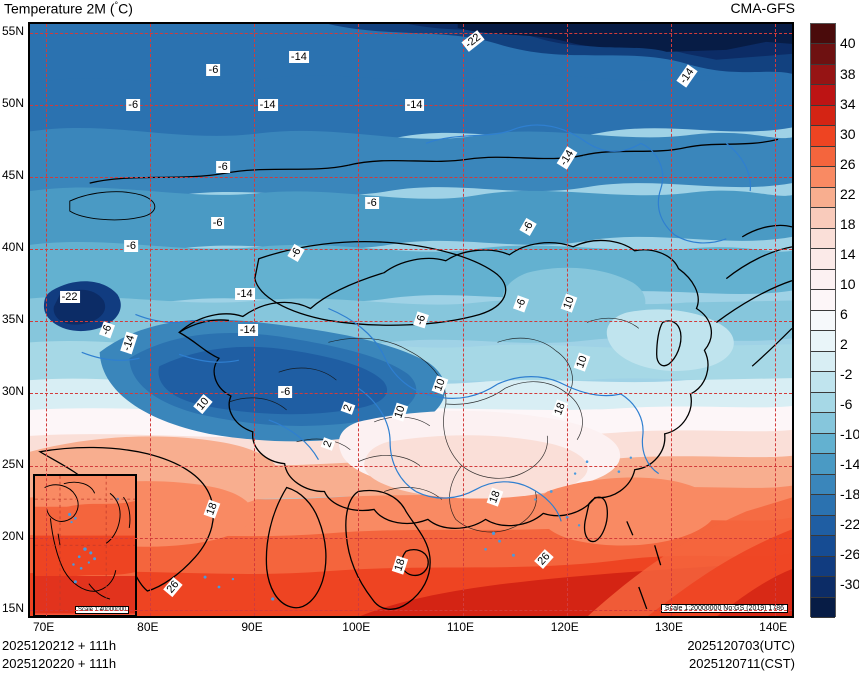 This screenshot has height=673, width=859. What do you see at coordinates (846, 403) in the screenshot?
I see `colorbar-tick-label: -6` at bounding box center [846, 403].